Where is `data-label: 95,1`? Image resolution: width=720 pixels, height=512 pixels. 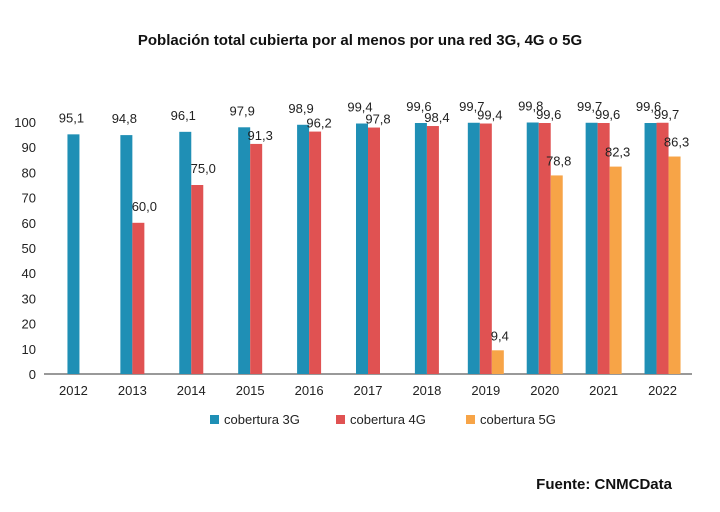 data-label: 95,1 is located at coordinates (71, 117).